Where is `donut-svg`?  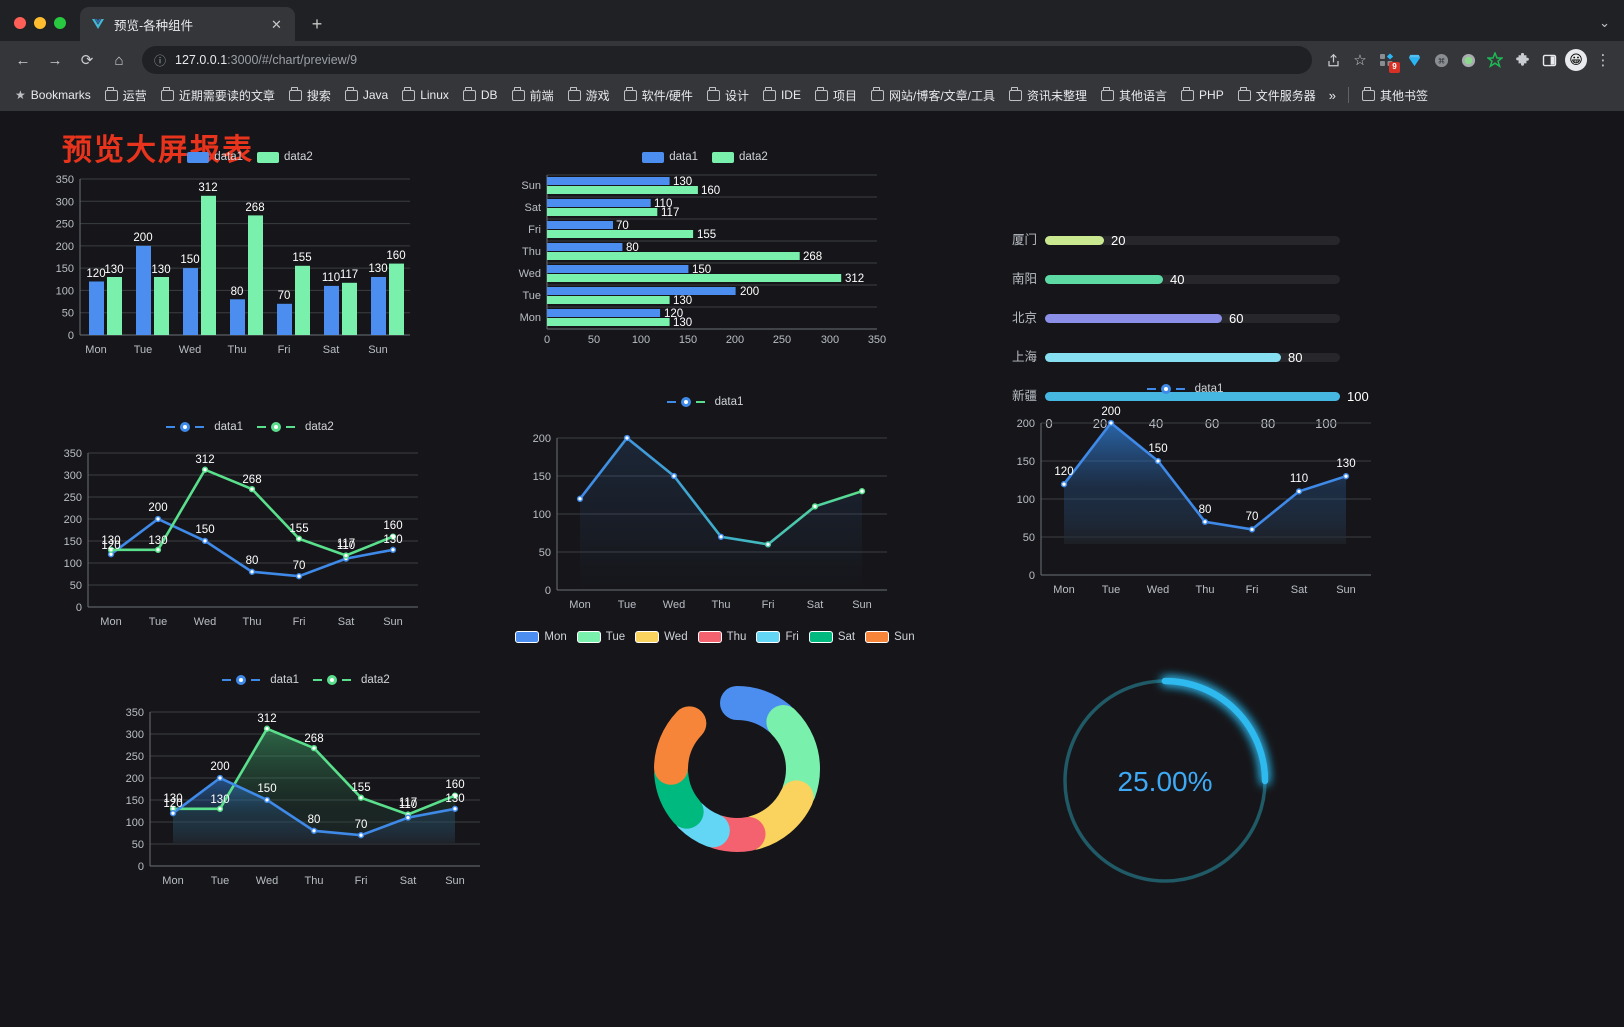 donut-svg is located at coordinates (737, 769).